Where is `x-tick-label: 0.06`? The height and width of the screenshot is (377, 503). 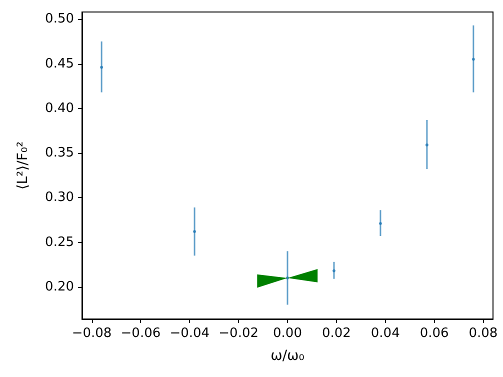 x-tick-label: 0.06 is located at coordinates (434, 333).